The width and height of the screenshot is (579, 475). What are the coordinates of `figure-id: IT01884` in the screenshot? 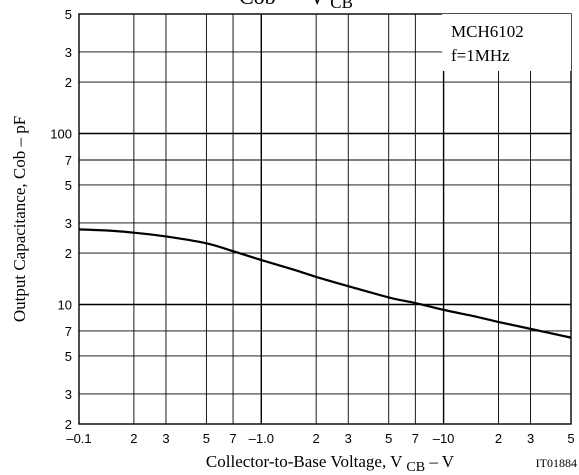 It's located at (556, 463).